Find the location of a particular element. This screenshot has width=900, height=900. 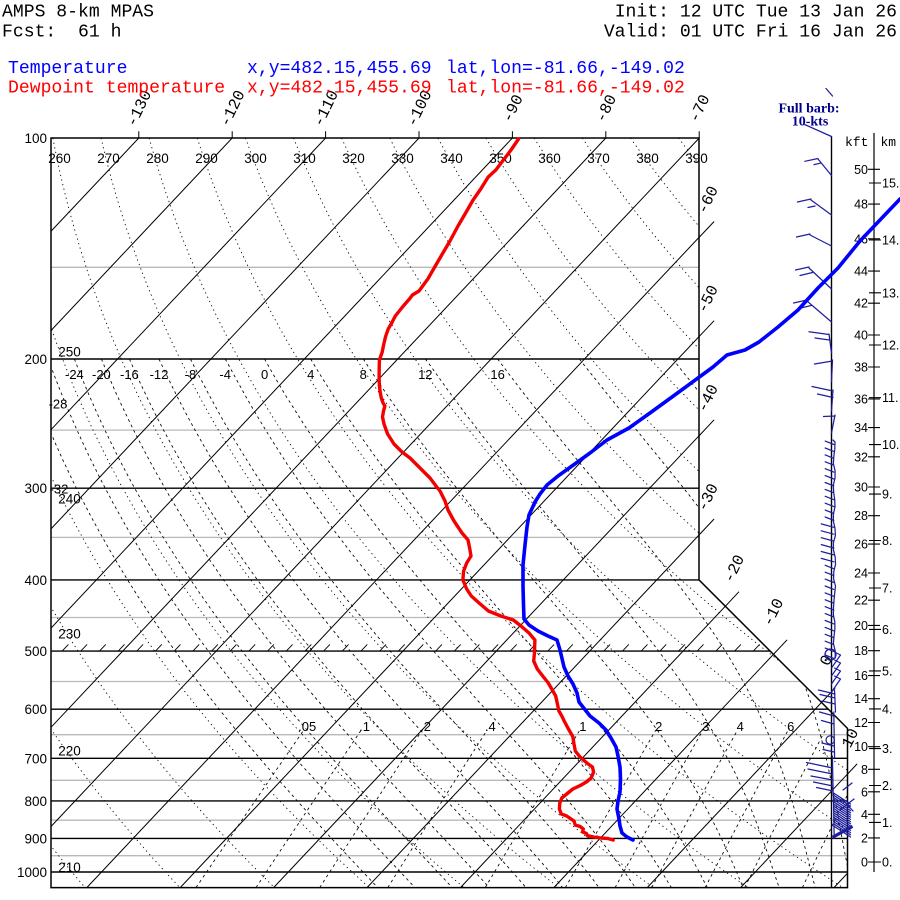

svg-text: 14. is located at coordinates (890, 241).